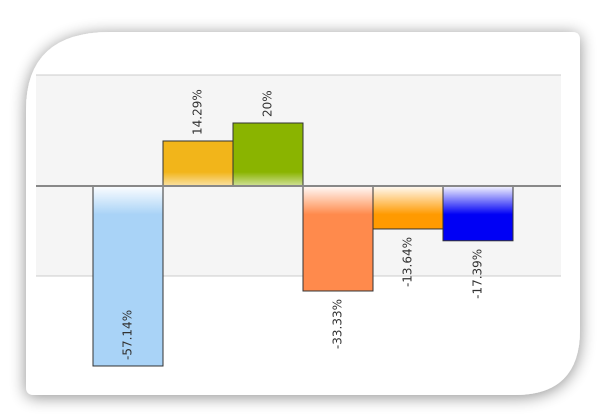  I want to click on value-label: -57.14%, so click(128, 335).